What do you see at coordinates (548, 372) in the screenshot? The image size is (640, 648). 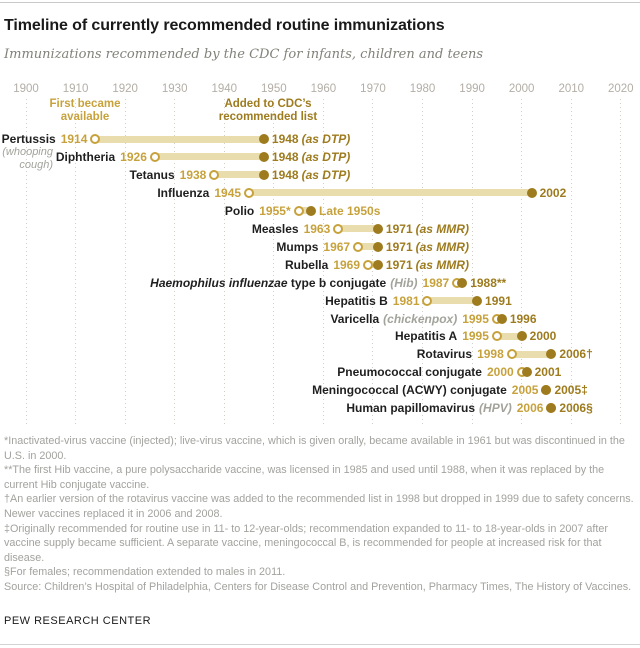 I see `added-year-label: 2001` at bounding box center [548, 372].